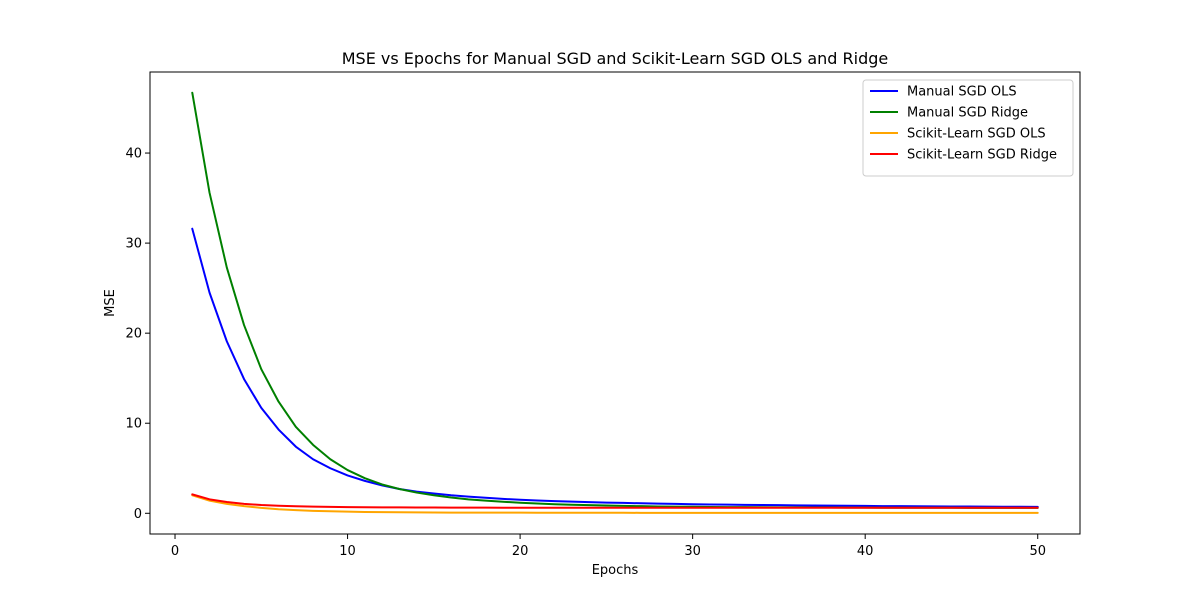  I want to click on legend-label-scikit-learn-sgd-ols: Scikit-Learn SGD OLS, so click(976, 134).